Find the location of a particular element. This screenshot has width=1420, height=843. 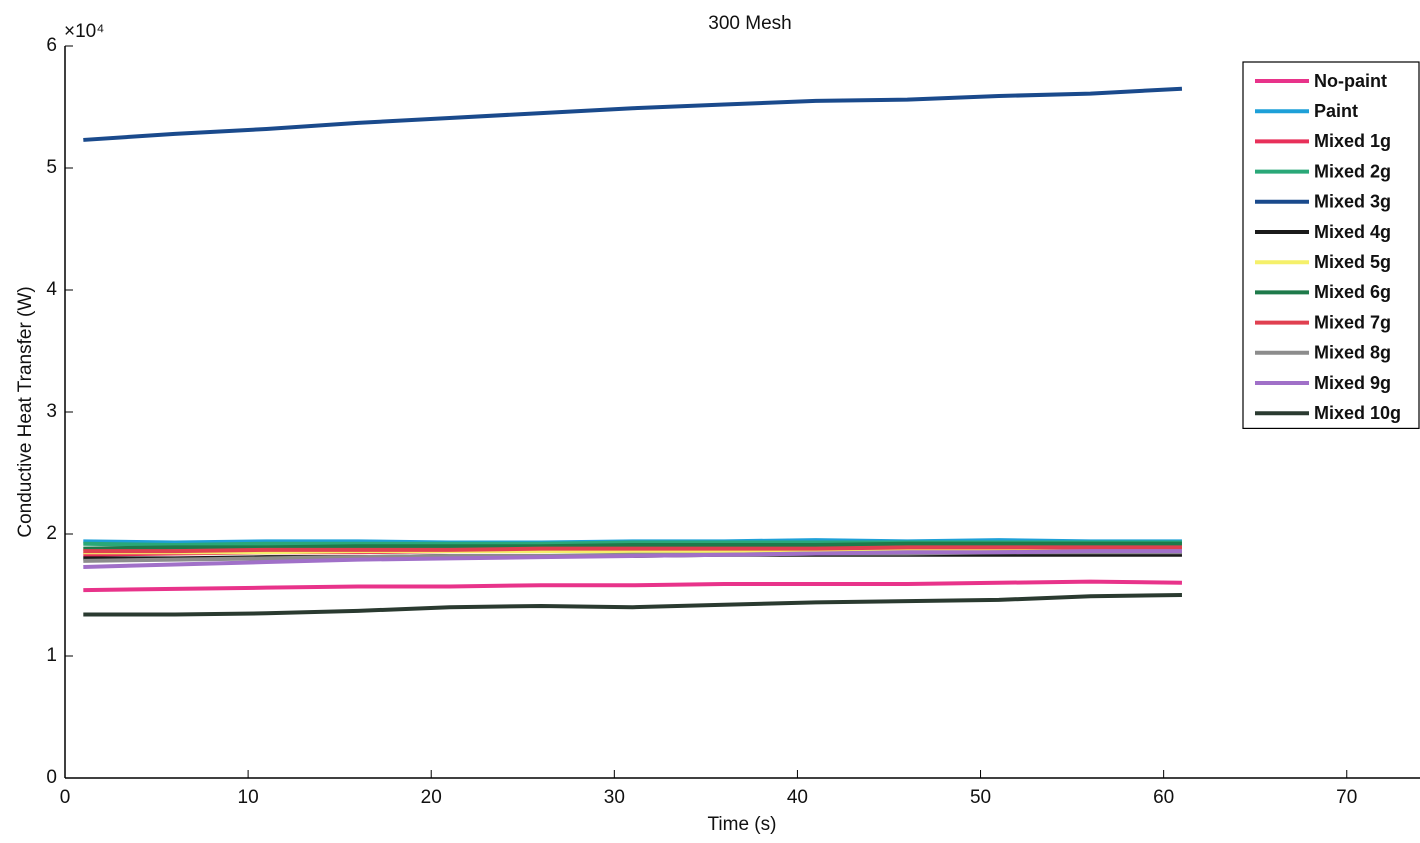

y-tick-label: 6 is located at coordinates (51, 45).